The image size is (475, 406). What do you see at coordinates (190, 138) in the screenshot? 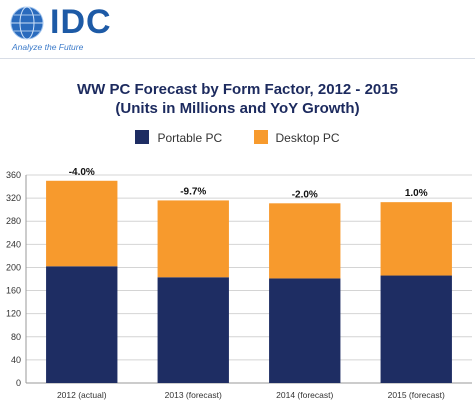
I see `legend-label-portable: Portable PC` at bounding box center [190, 138].